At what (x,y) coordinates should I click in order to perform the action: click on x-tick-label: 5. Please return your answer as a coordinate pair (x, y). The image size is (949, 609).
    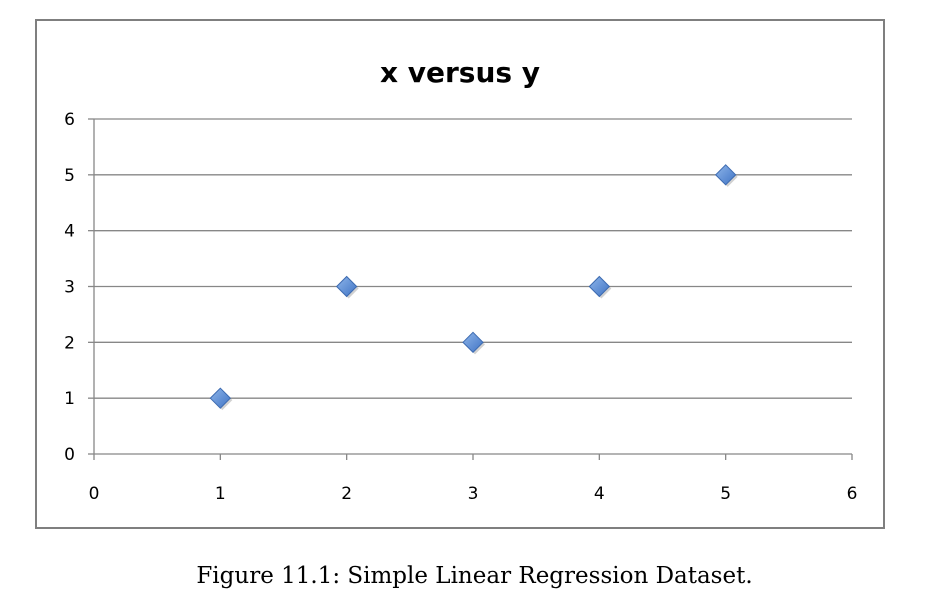
    Looking at the image, I should click on (725, 494).